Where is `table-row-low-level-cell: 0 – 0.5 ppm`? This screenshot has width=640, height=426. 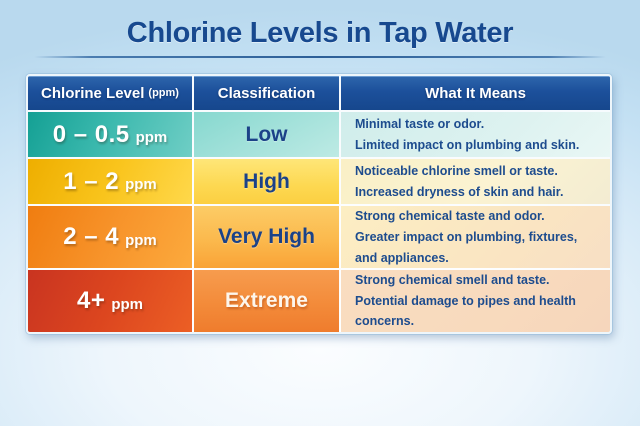
table-row-low-level-cell: 0 – 0.5 ppm is located at coordinates (110, 135).